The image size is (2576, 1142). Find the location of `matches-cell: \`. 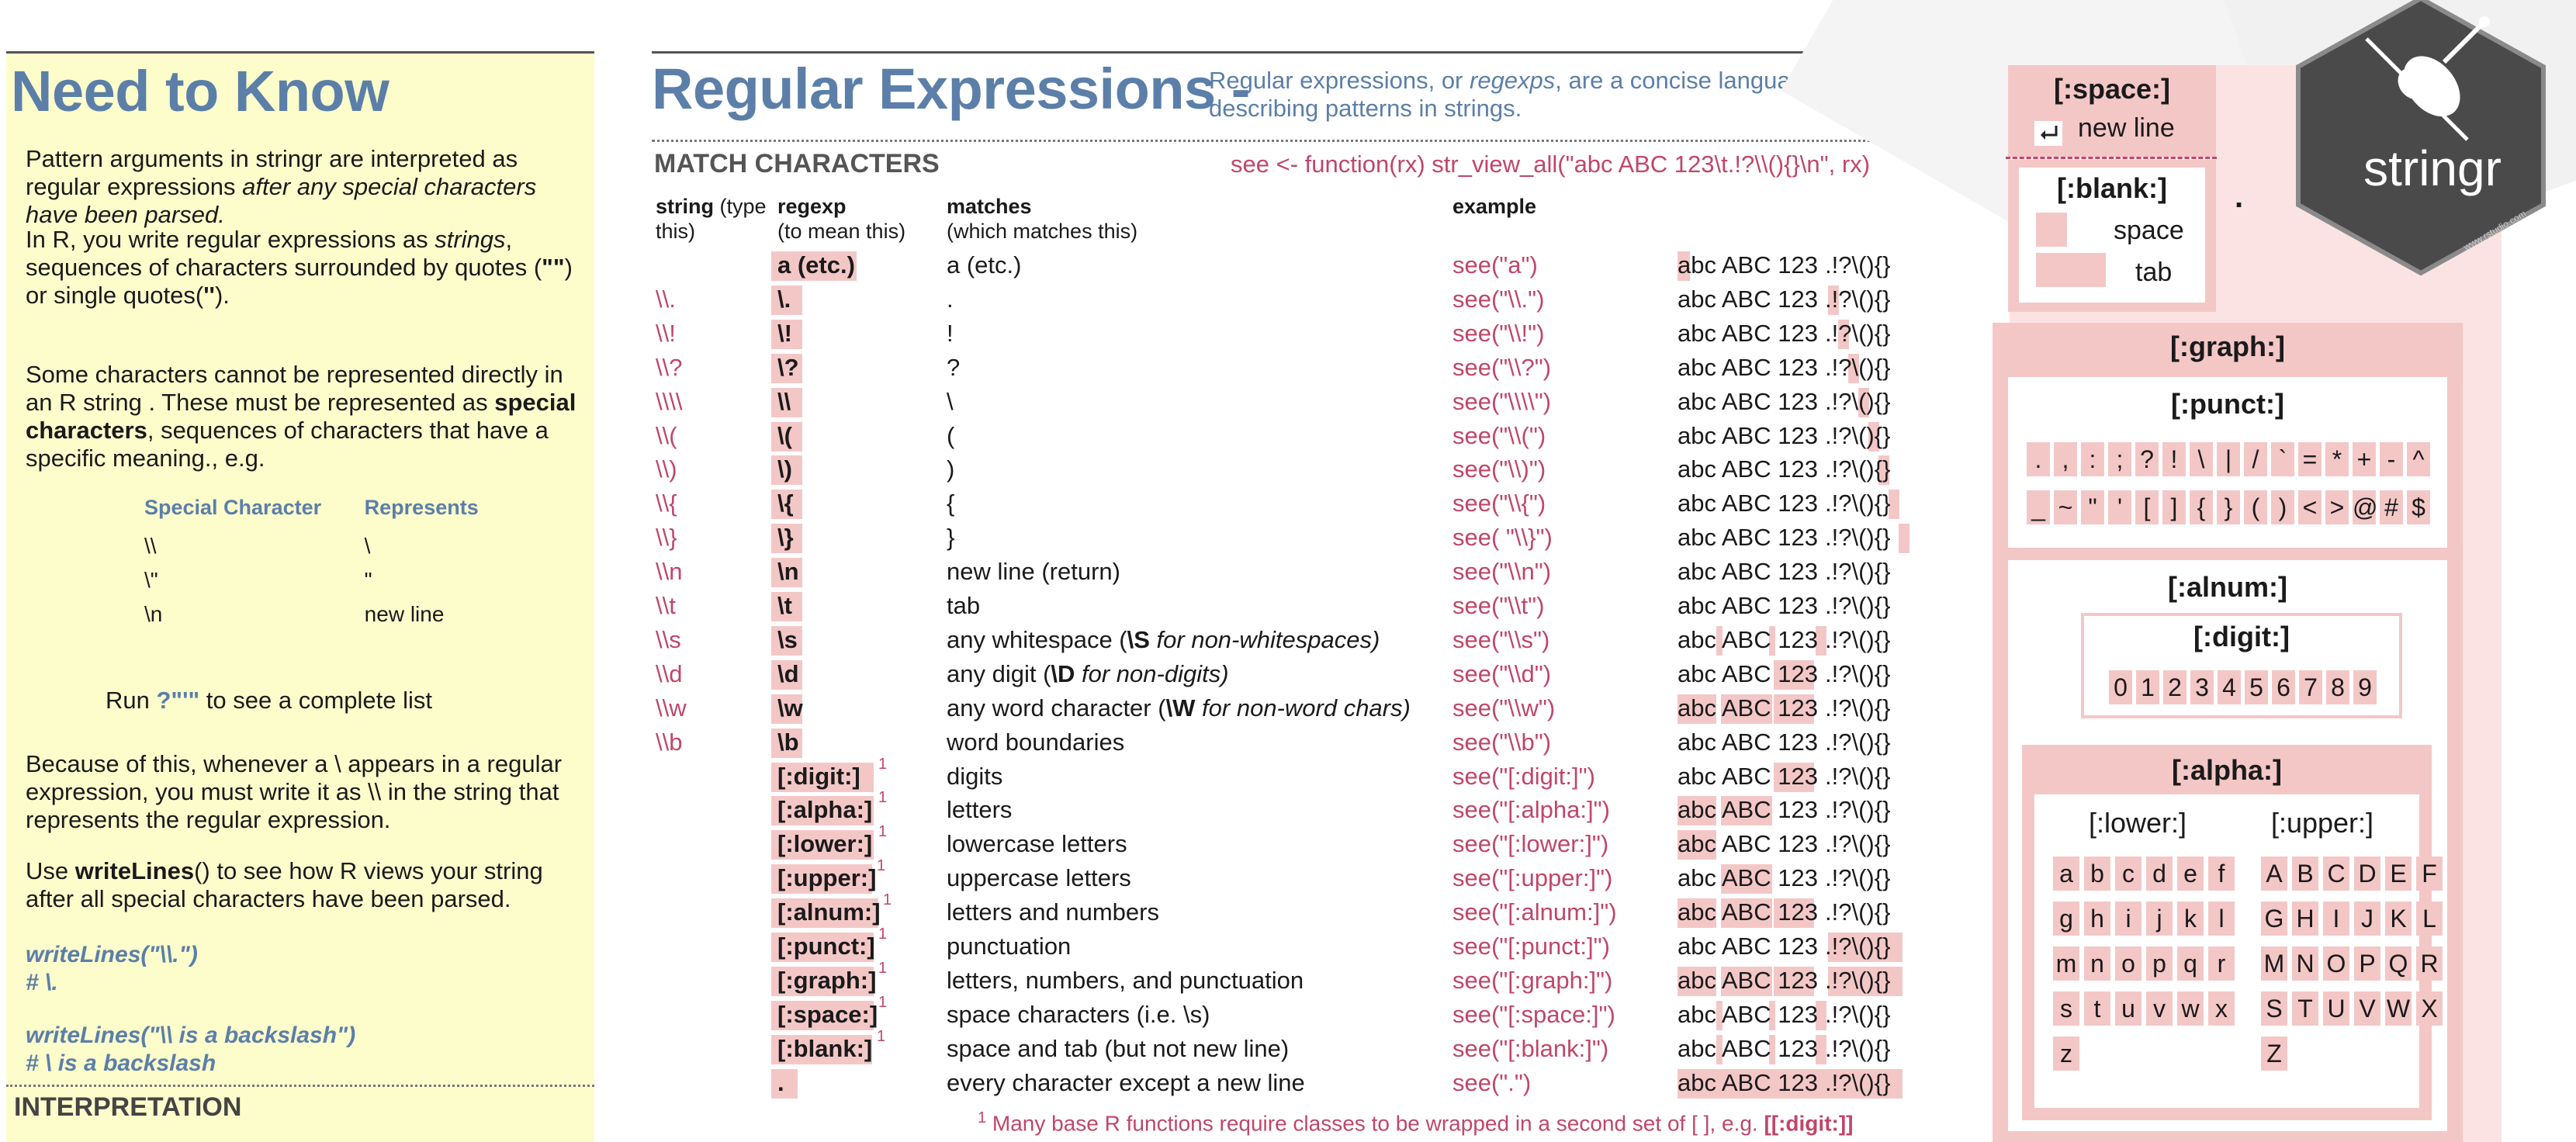

matches-cell: \ is located at coordinates (950, 401).